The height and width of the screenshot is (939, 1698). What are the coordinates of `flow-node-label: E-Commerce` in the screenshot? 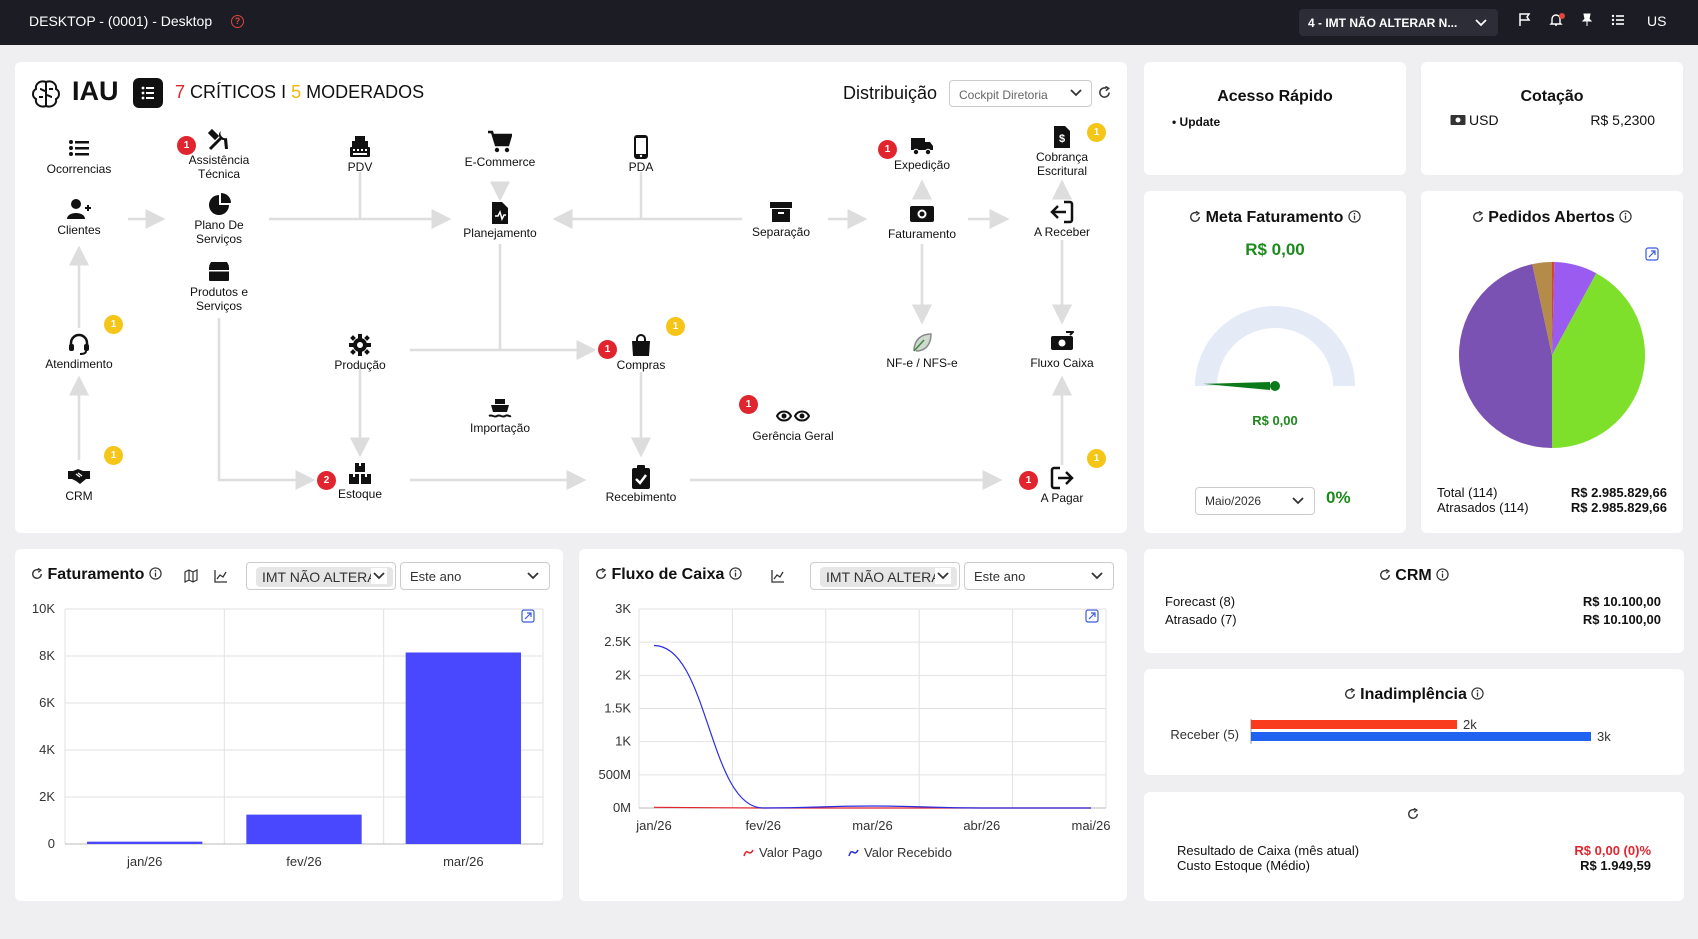 It's located at (500, 162).